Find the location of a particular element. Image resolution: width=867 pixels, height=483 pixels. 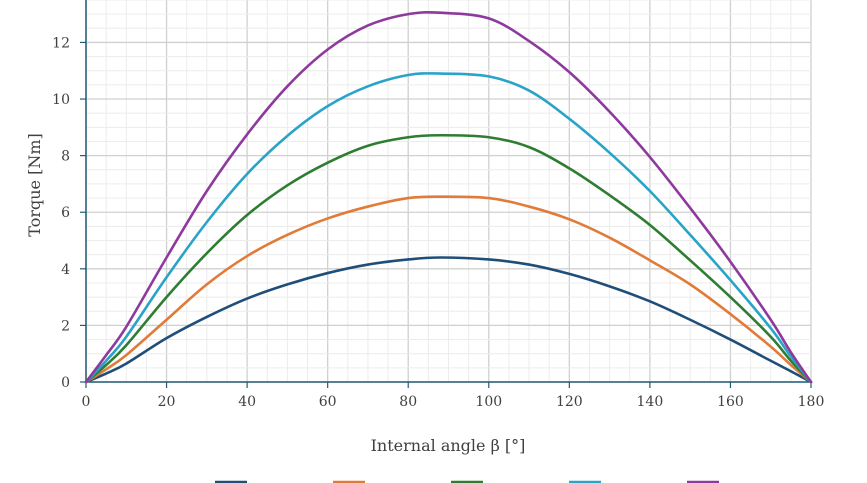

x-tick-label: 120 is located at coordinates (569, 402).